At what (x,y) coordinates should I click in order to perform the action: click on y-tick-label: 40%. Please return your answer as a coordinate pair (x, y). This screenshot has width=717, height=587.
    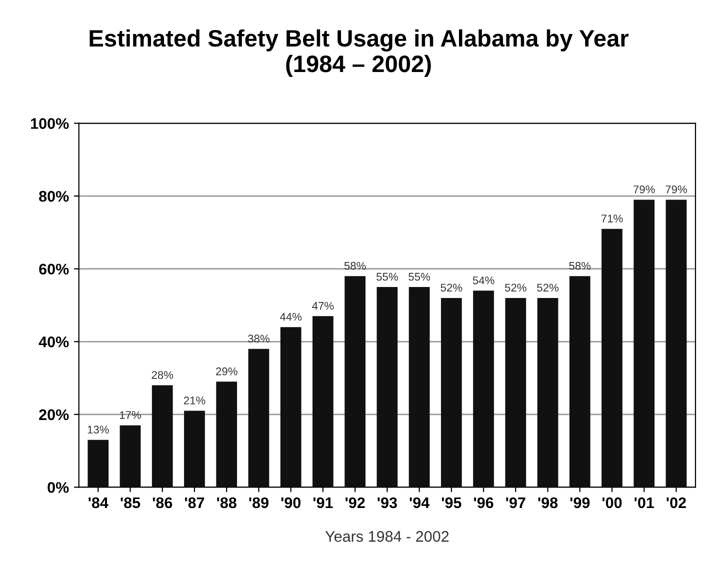
    Looking at the image, I should click on (53, 342).